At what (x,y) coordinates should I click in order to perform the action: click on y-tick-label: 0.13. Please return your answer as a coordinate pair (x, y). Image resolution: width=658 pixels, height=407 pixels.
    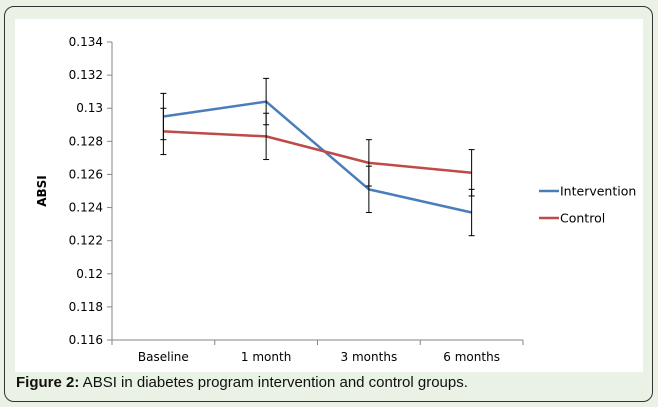
    Looking at the image, I should click on (89, 108).